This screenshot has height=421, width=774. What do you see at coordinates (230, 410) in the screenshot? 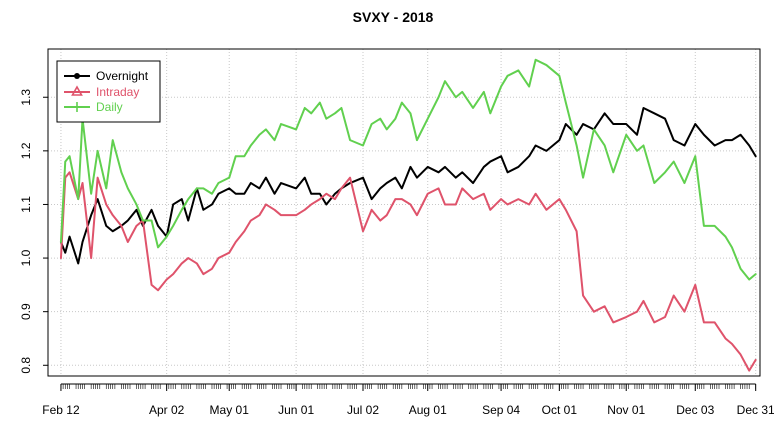
I see `x-tick-label: May 01` at bounding box center [230, 410].